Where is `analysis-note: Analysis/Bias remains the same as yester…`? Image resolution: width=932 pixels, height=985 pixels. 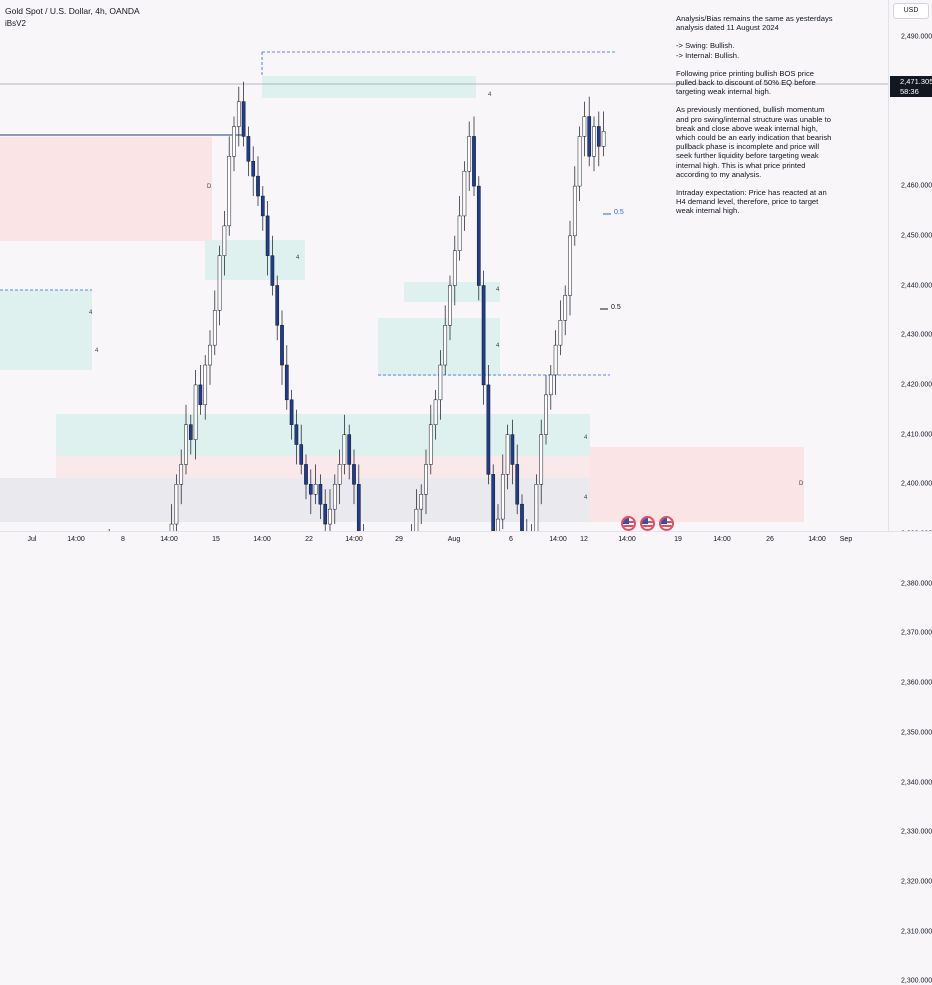
analysis-note: Analysis/Bias remains the same as yester… is located at coordinates (756, 119).